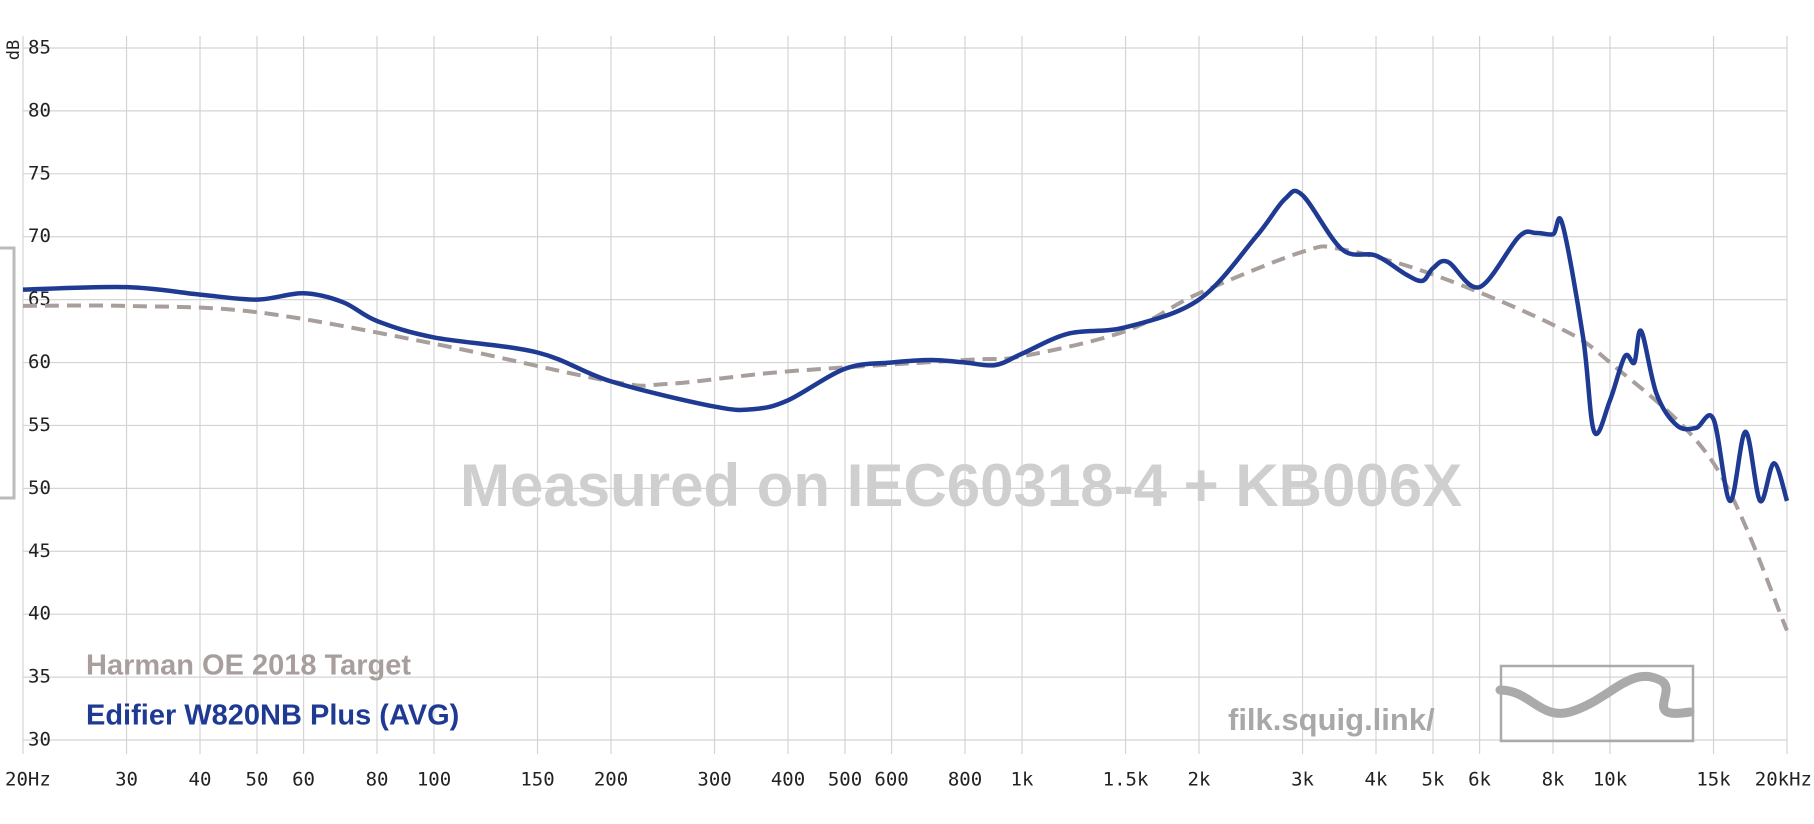 The width and height of the screenshot is (1814, 824). Describe the element at coordinates (1199, 780) in the screenshot. I see `x-tick-label: 2k` at that location.